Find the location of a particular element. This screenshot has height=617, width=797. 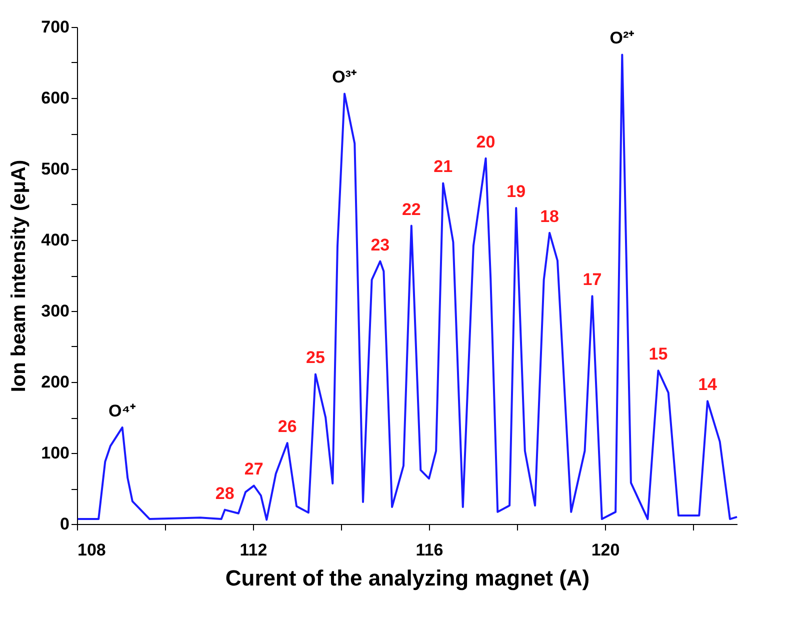

annotation: 20 is located at coordinates (486, 142).